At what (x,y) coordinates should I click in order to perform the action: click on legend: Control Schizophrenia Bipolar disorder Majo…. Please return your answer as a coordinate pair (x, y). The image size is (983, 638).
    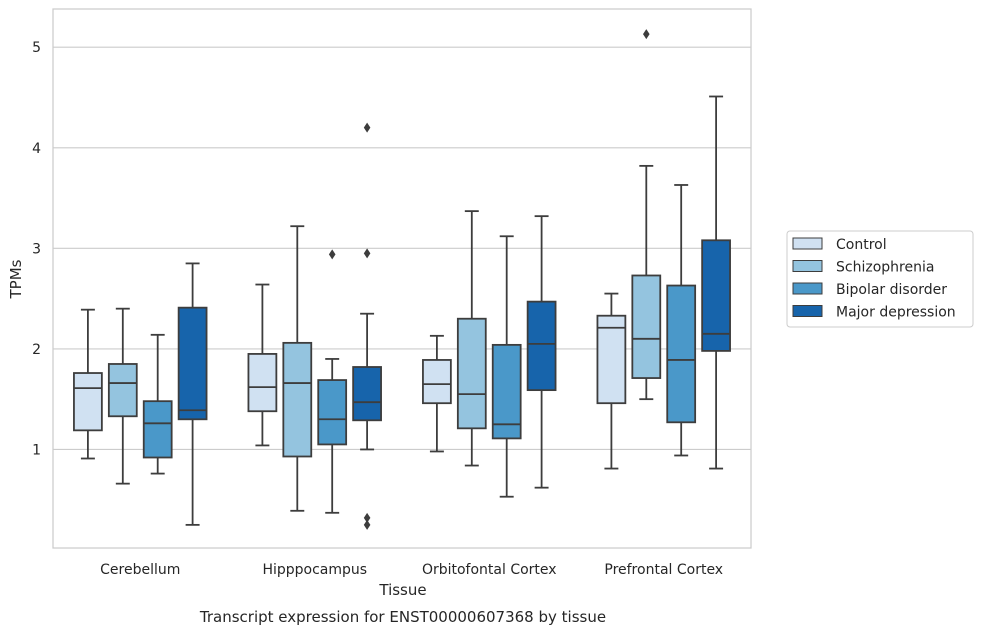
    Looking at the image, I should click on (880, 279).